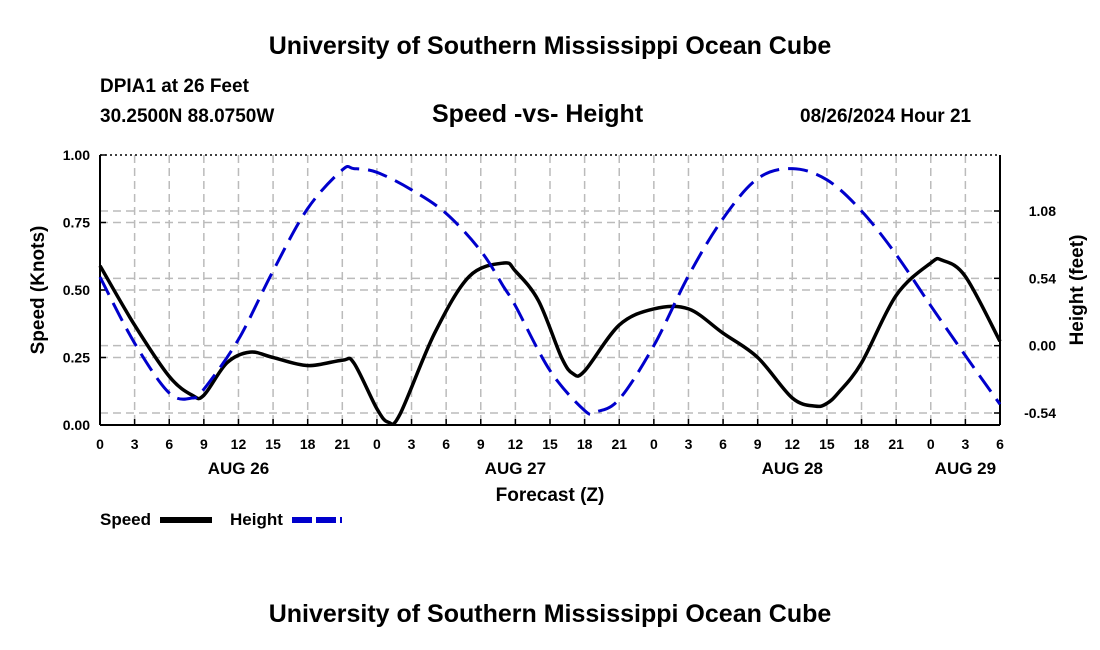 Image resolution: width=1100 pixels, height=650 pixels. What do you see at coordinates (38, 290) in the screenshot?
I see `left-axis-title: Speed (Knots)` at bounding box center [38, 290].